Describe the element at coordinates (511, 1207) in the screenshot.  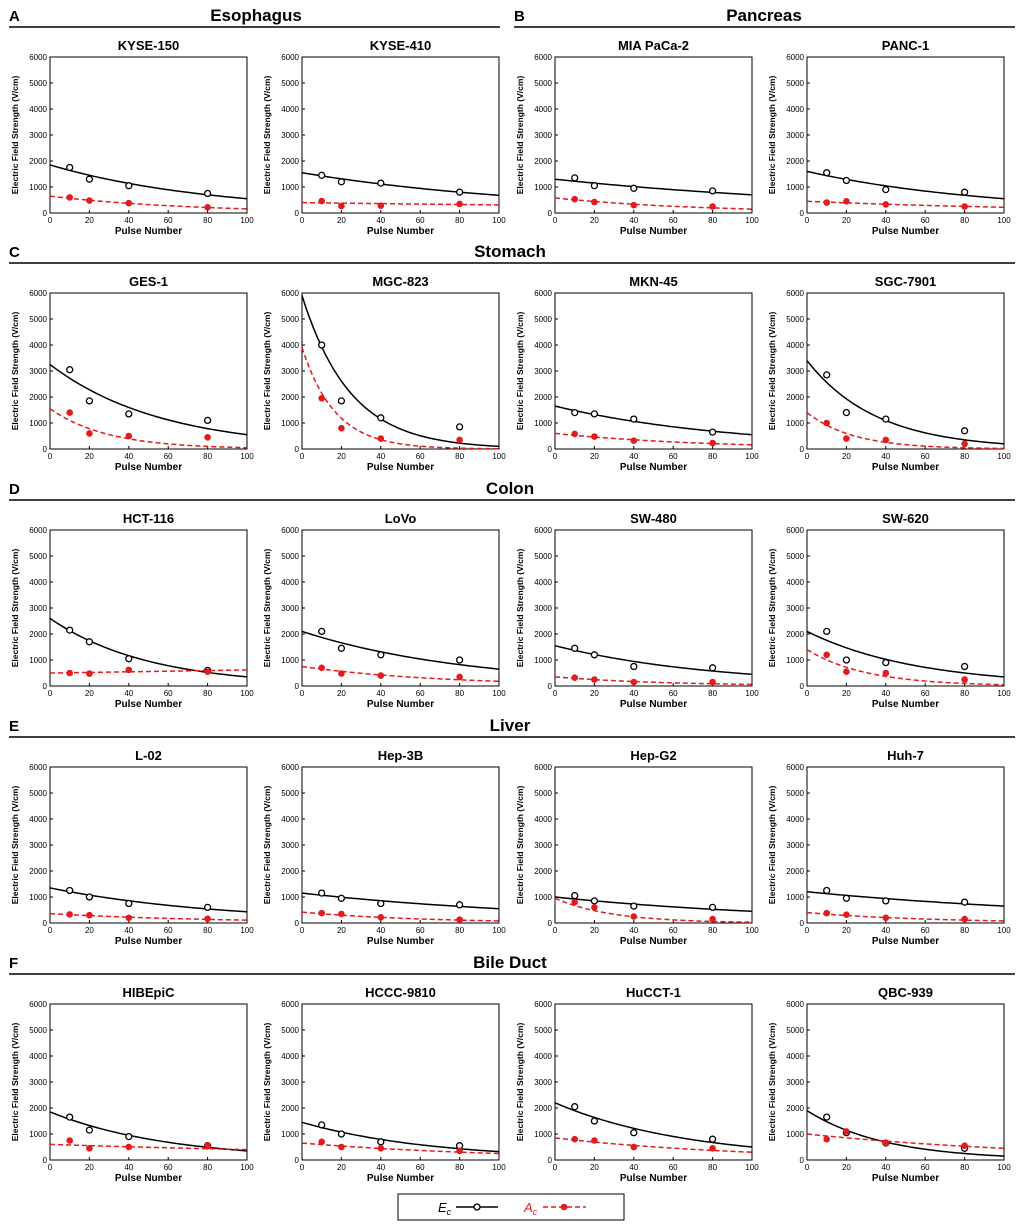
I see `legend-box` at that location.